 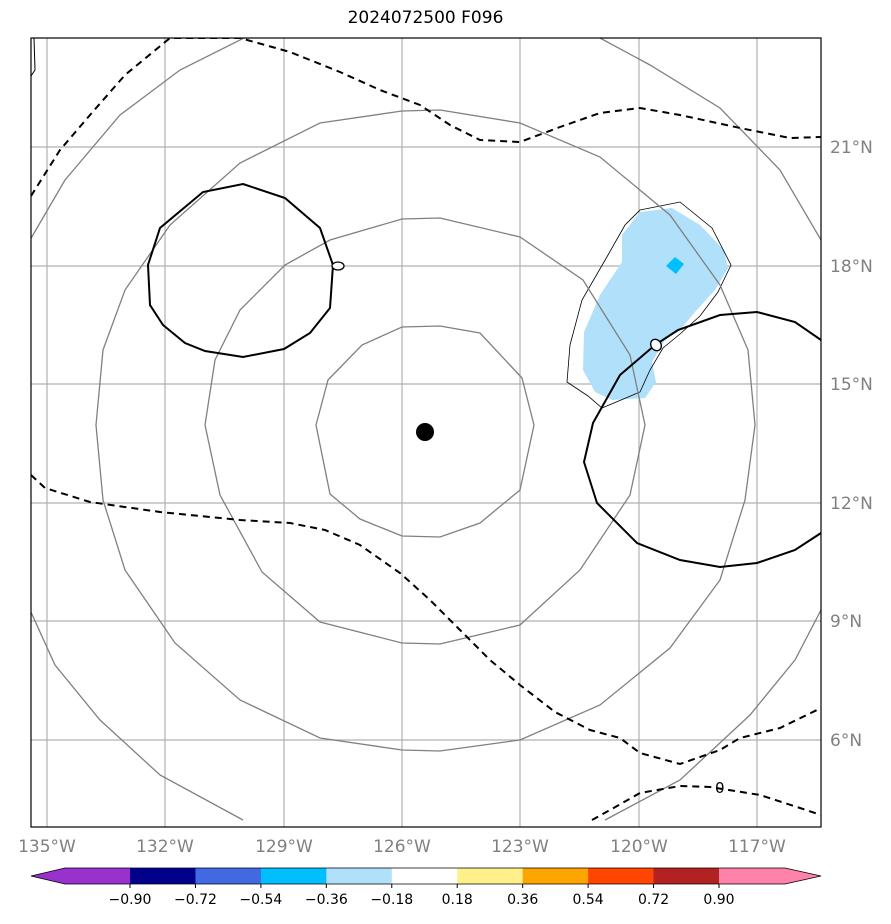 What do you see at coordinates (851, 385) in the screenshot?
I see `lat-tick-label: 15°N` at bounding box center [851, 385].